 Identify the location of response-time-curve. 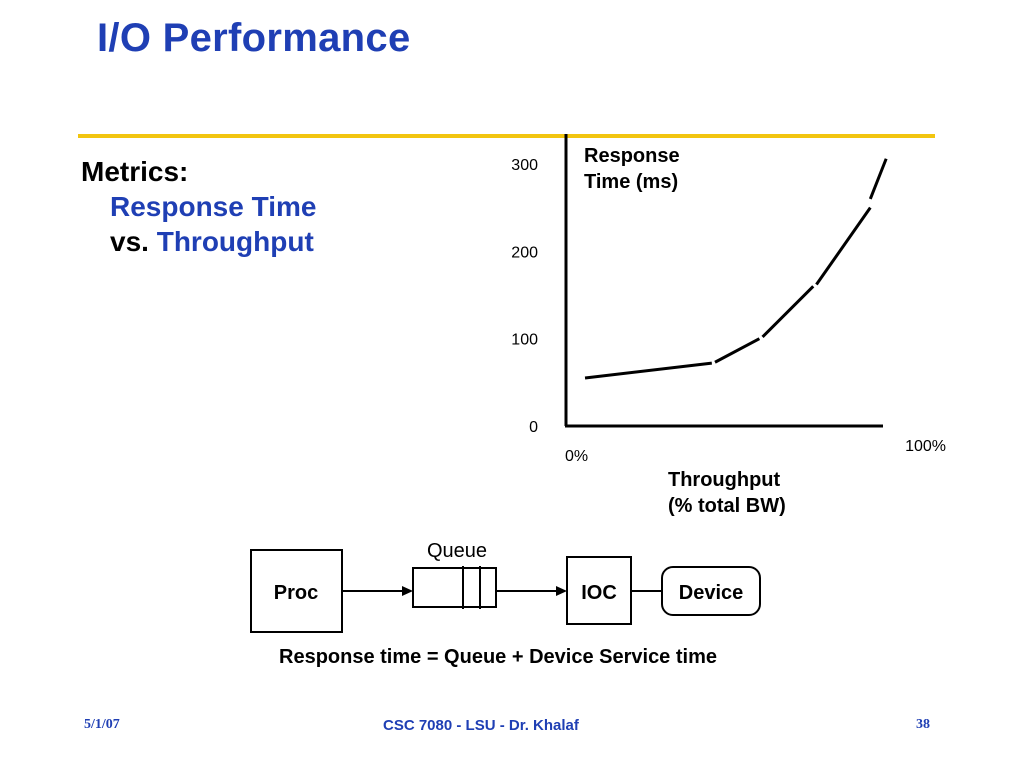
(736, 269).